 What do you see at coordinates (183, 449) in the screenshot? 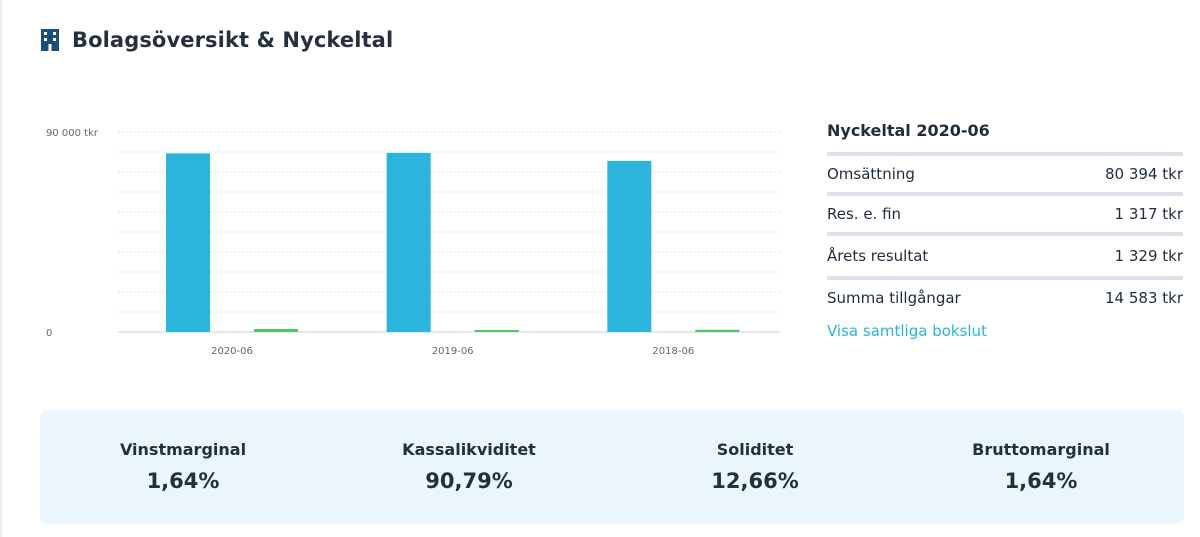
I see `stat-label: Vinstmarginal` at bounding box center [183, 449].